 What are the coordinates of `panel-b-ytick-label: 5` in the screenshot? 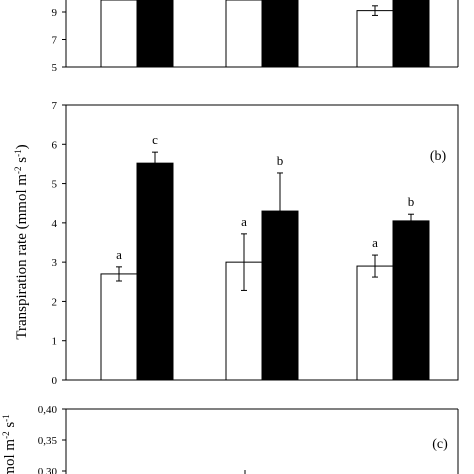 It's located at (55, 185).